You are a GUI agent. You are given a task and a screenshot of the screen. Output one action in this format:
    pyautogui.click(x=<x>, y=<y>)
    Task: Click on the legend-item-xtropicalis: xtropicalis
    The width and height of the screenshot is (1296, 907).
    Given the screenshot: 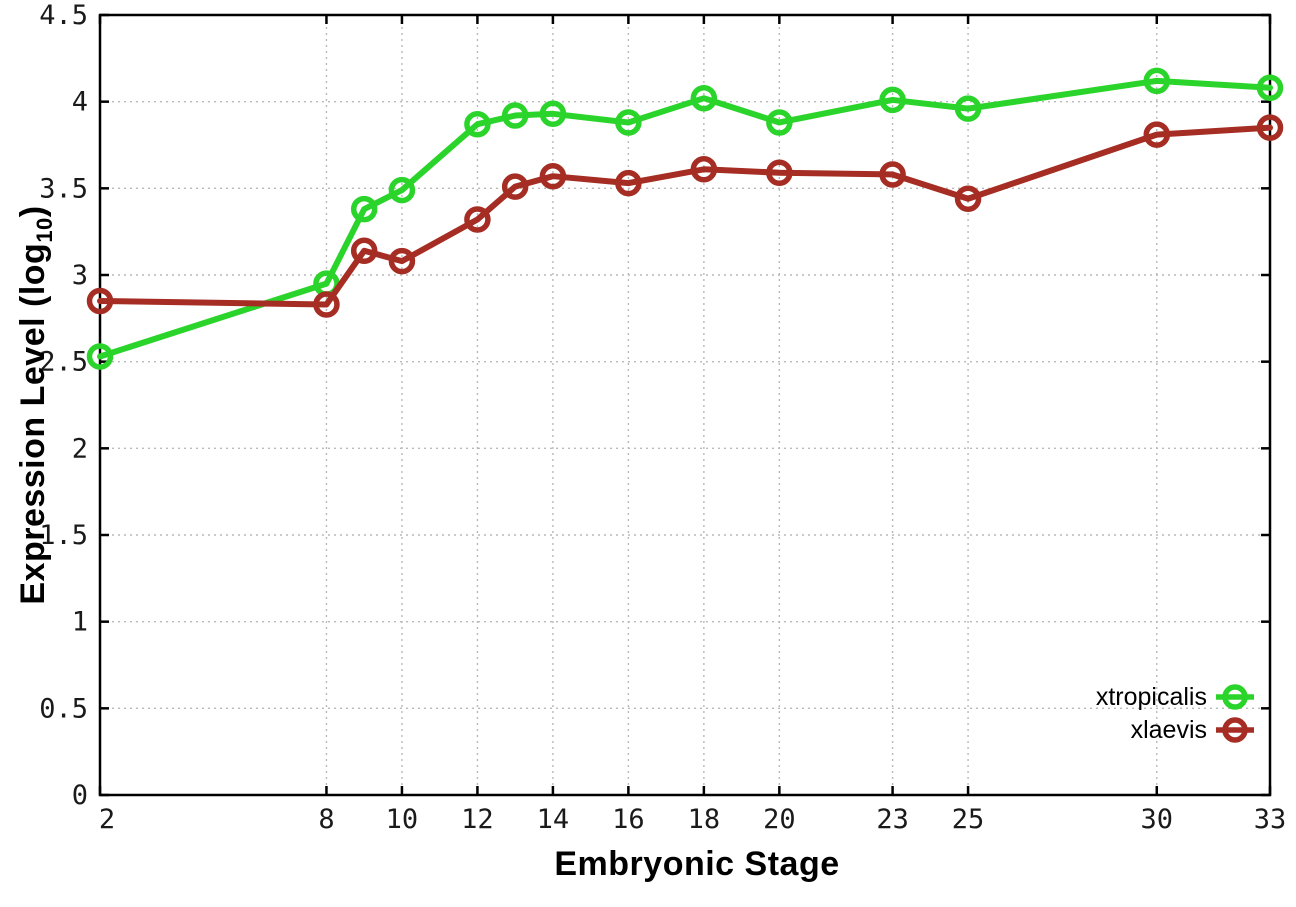 What is the action you would take?
    pyautogui.click(x=1175, y=697)
    